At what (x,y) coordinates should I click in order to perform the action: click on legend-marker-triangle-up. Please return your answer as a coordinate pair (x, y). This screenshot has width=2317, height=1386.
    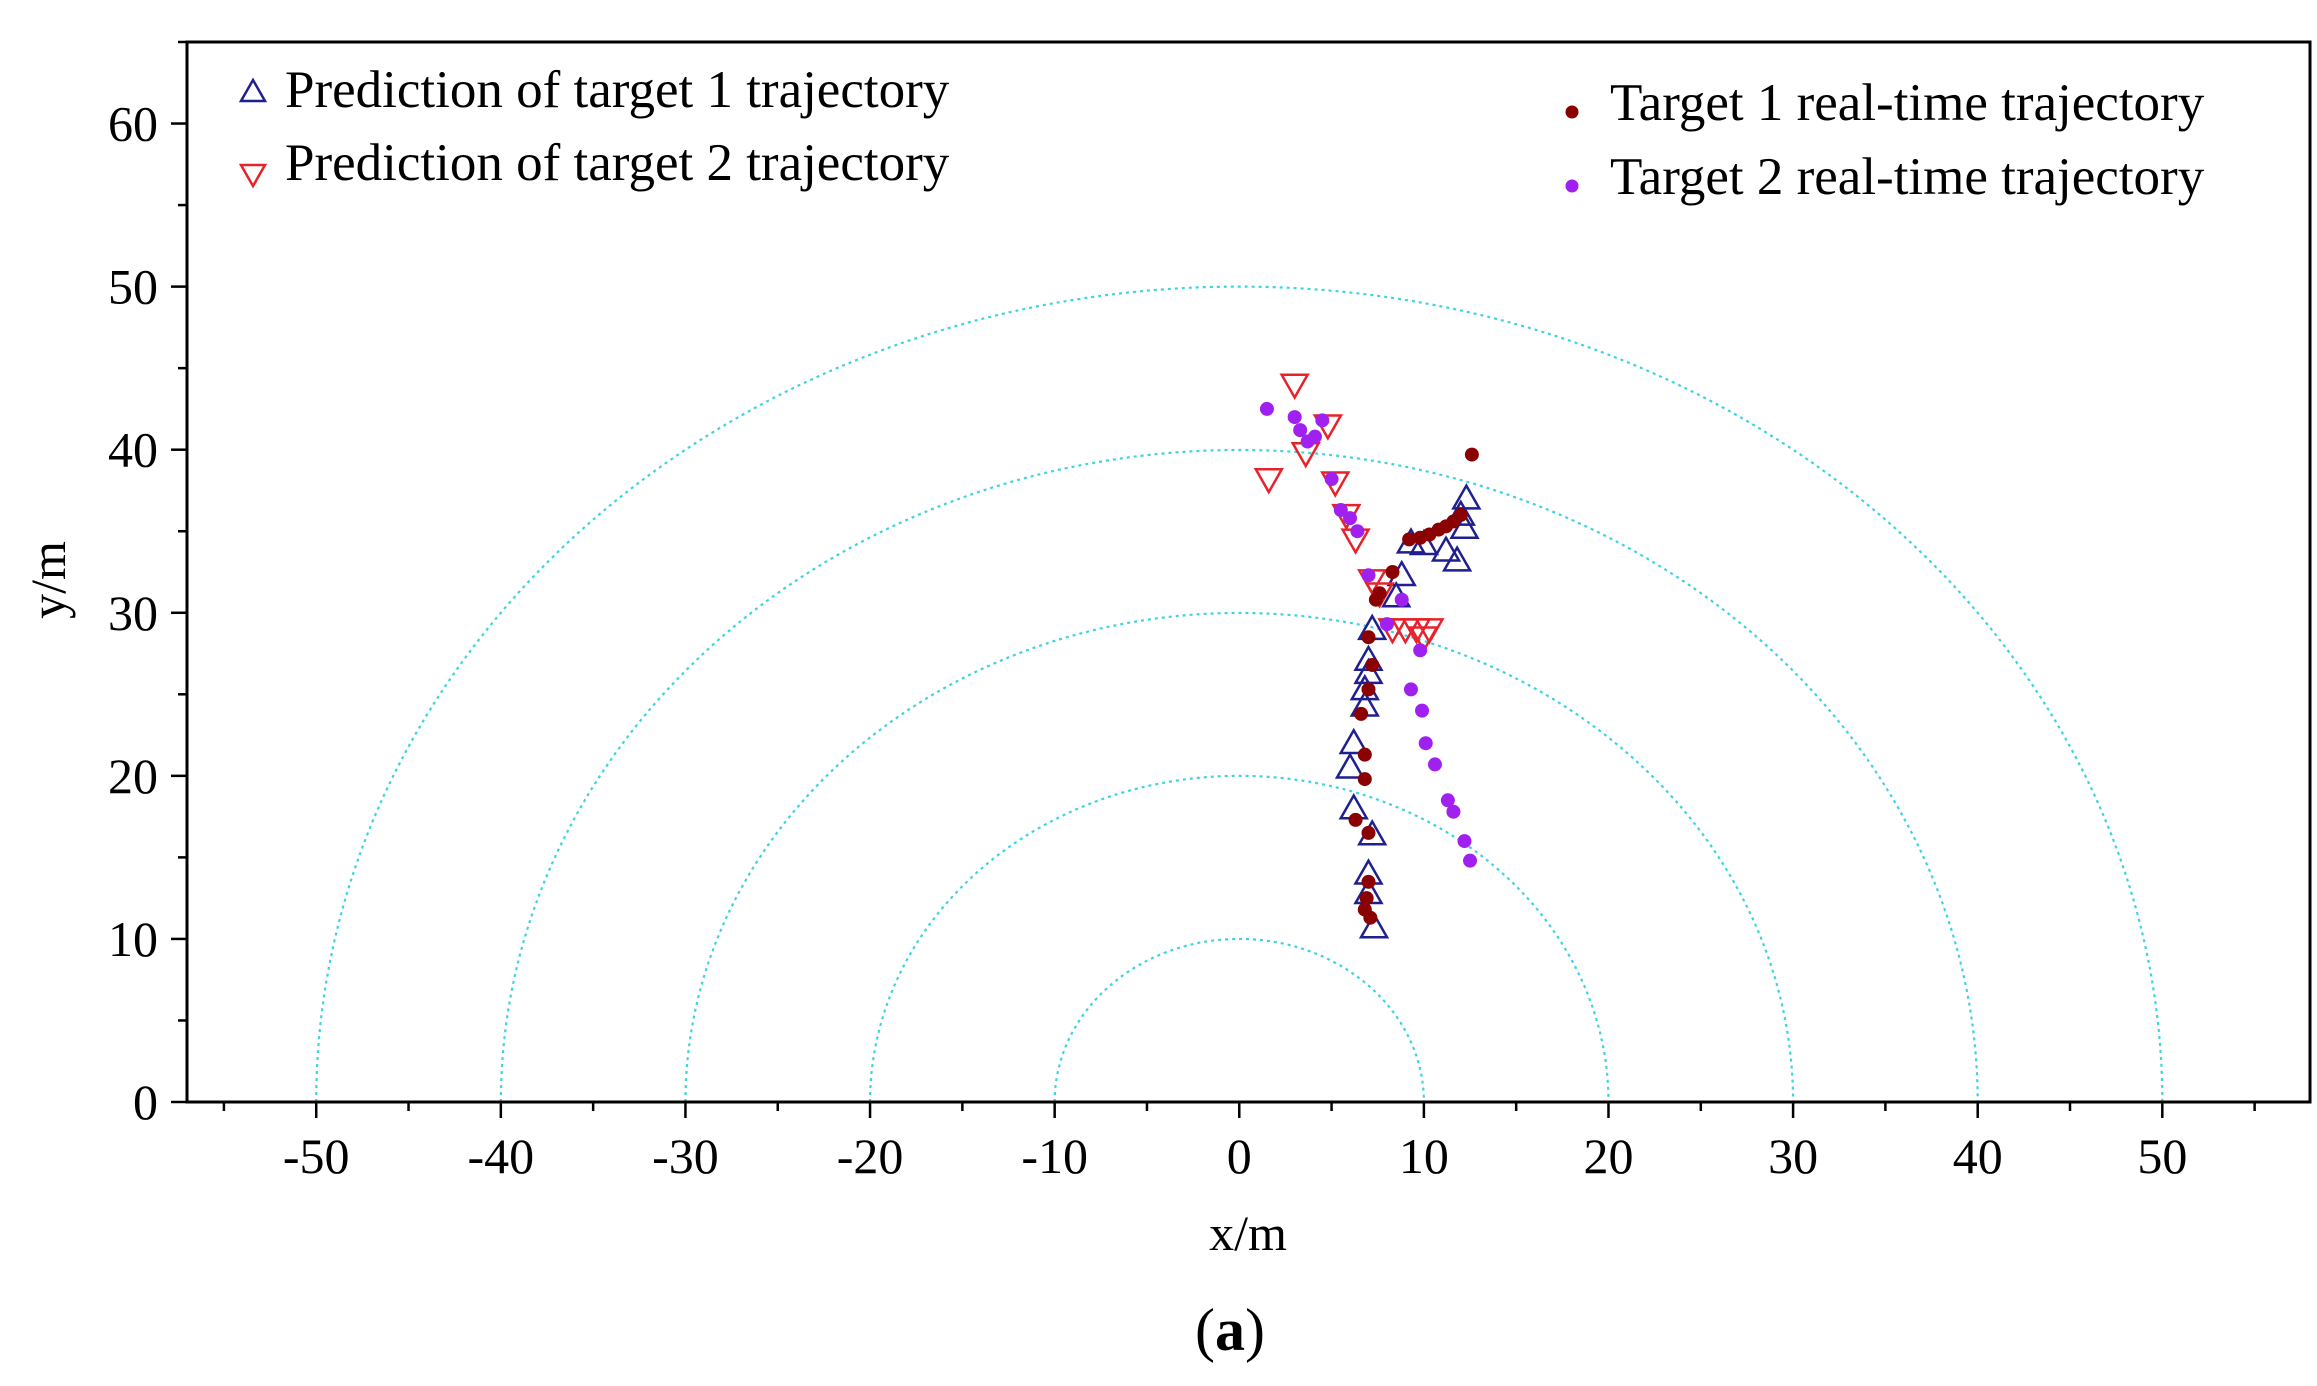
    Looking at the image, I should click on (253, 90).